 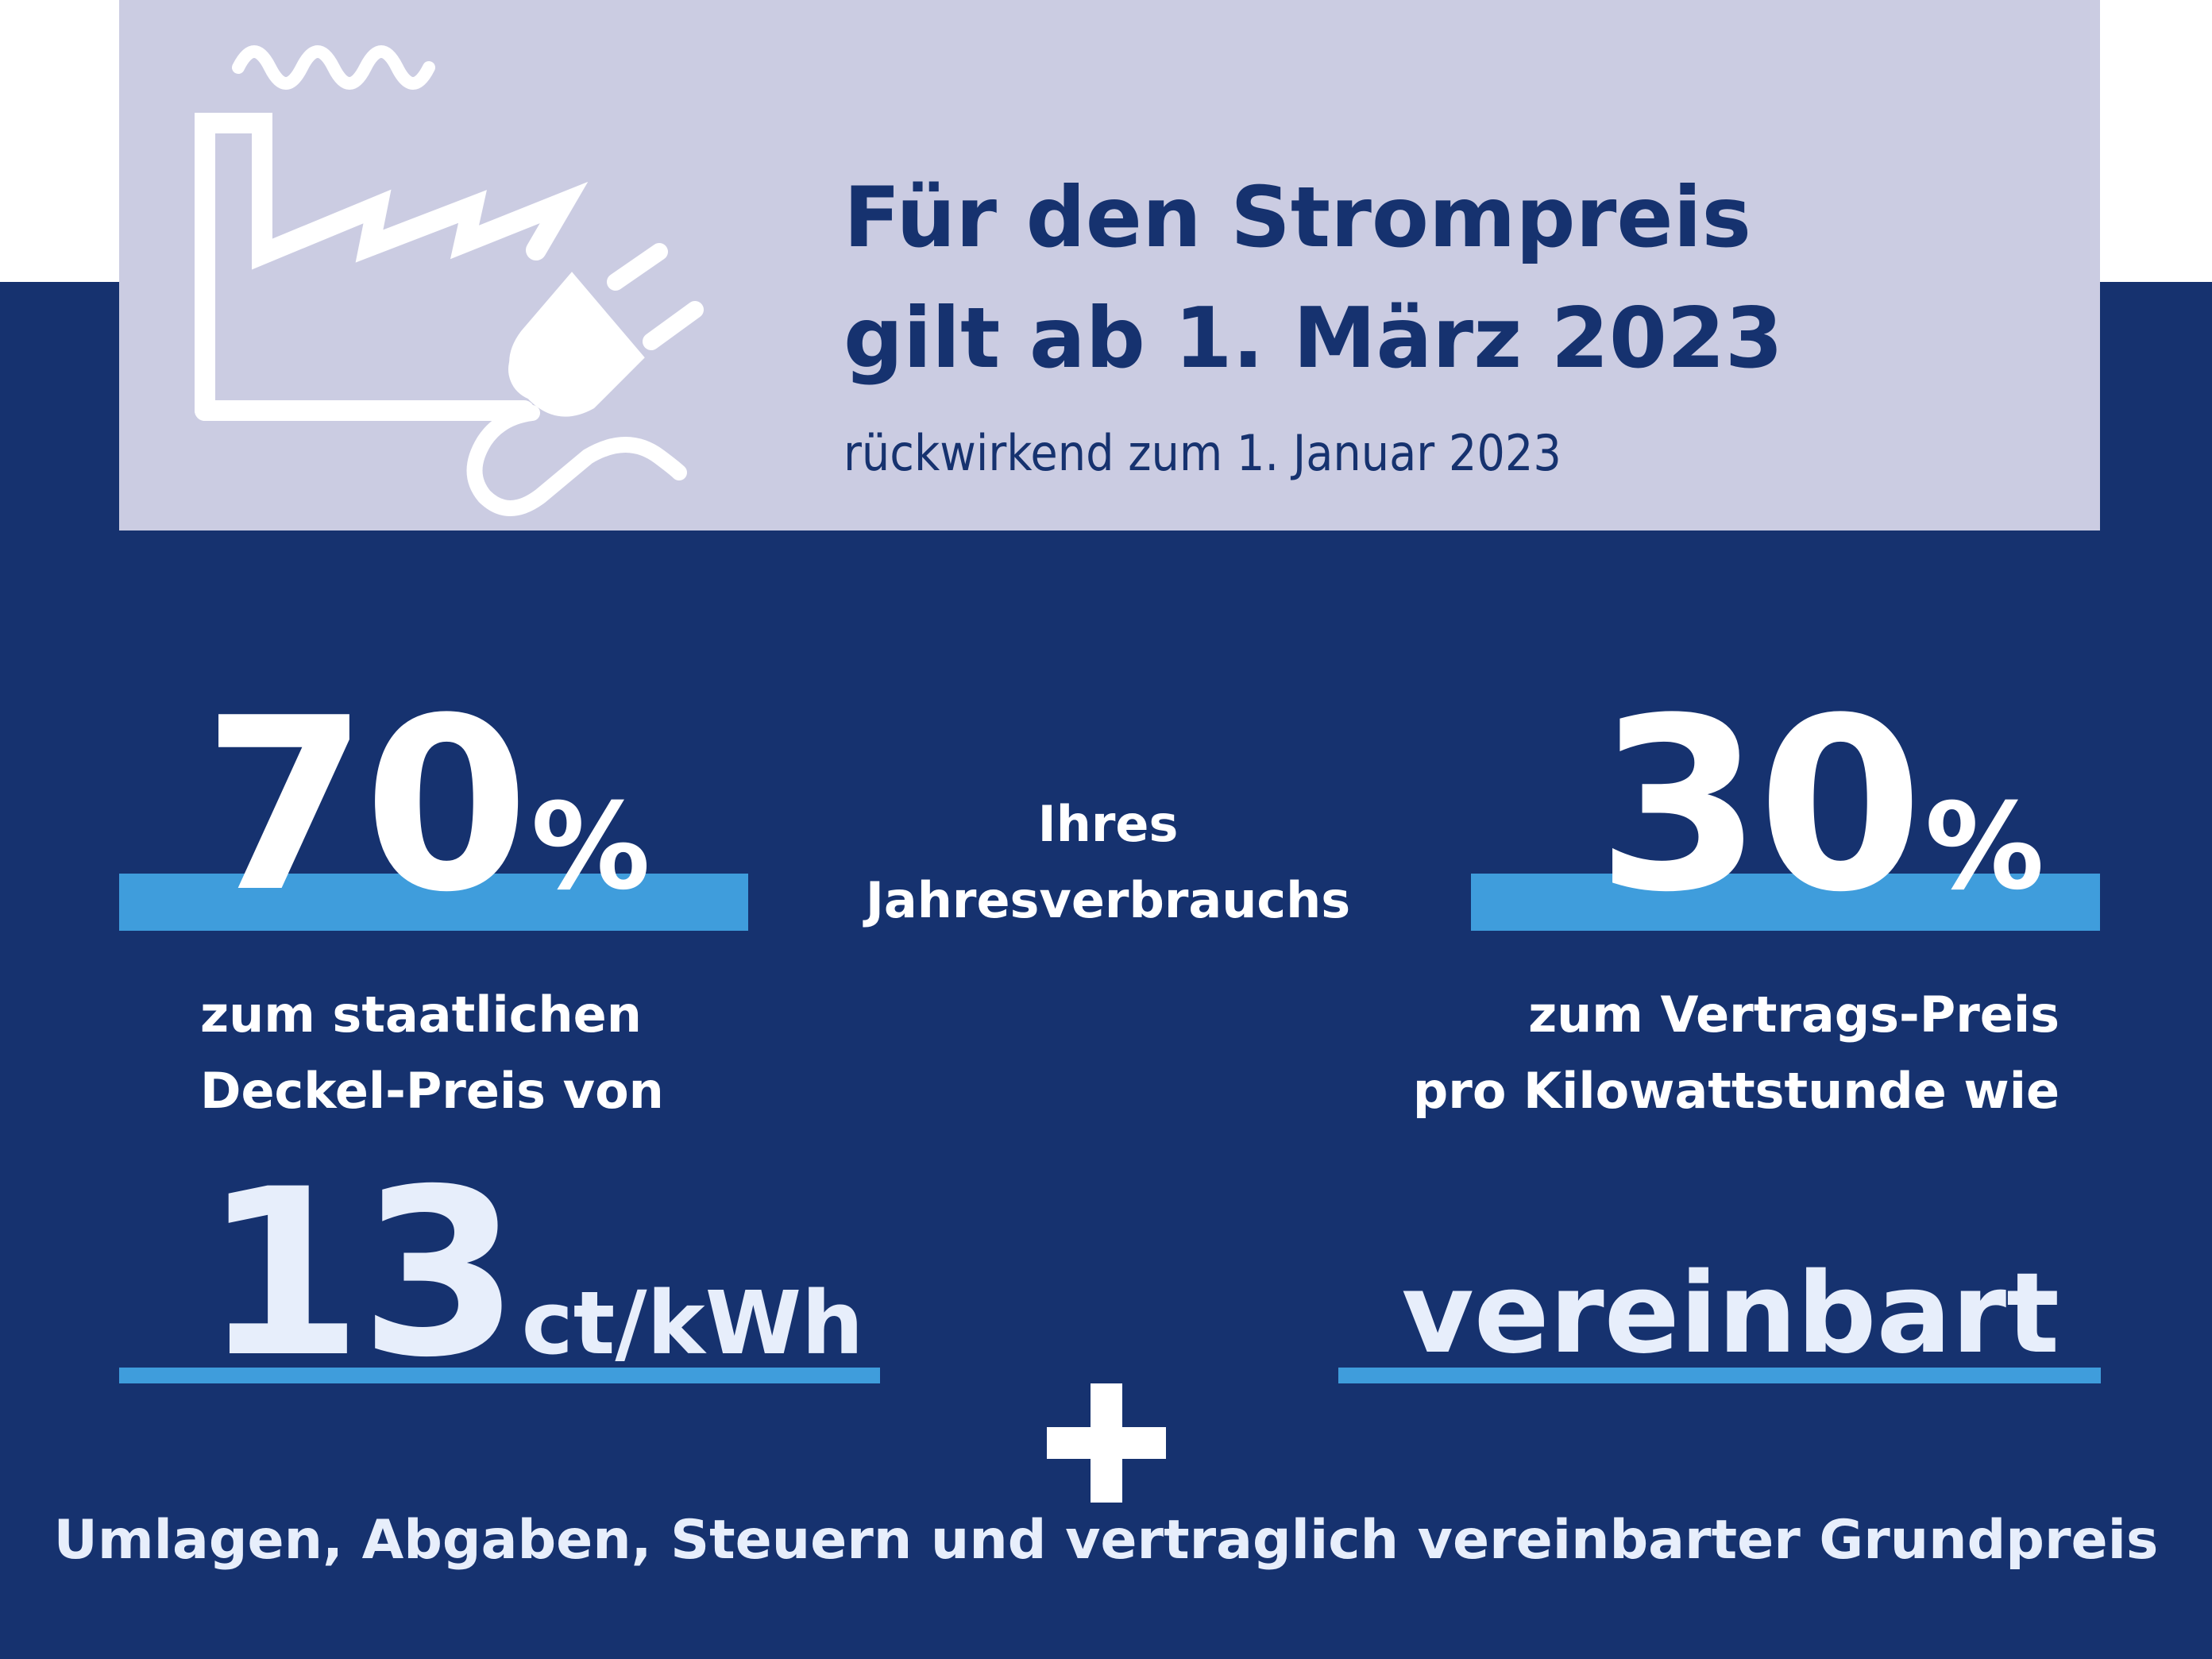 What do you see at coordinates (1108, 824) in the screenshot?
I see `center-label-line-1: Ihres` at bounding box center [1108, 824].